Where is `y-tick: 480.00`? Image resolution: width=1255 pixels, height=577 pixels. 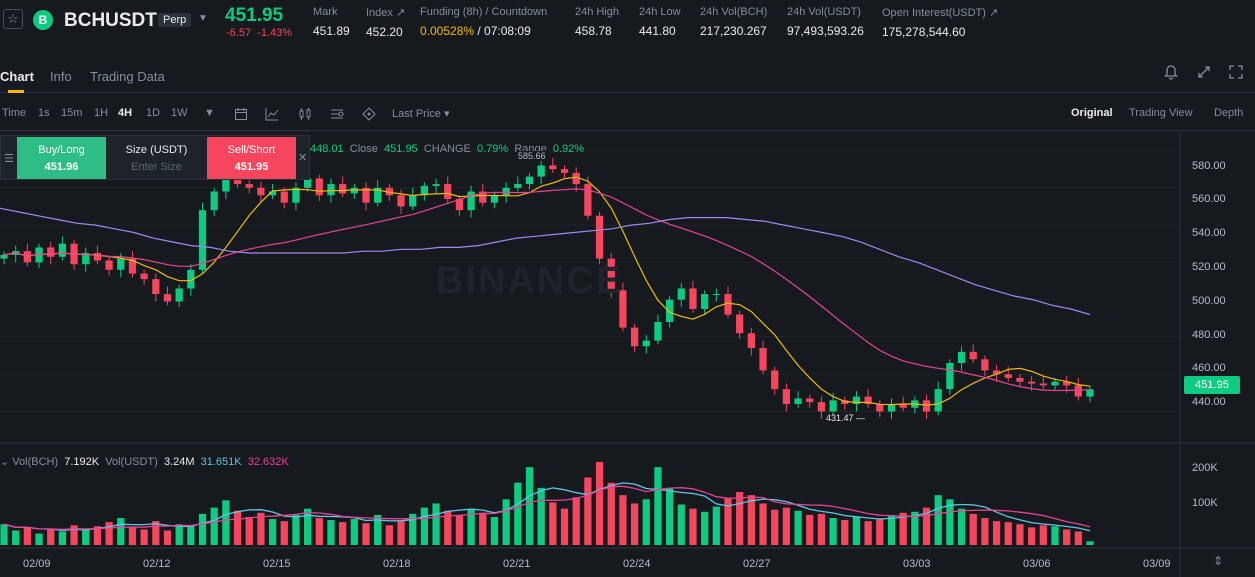
y-tick: 480.00 is located at coordinates (1209, 335).